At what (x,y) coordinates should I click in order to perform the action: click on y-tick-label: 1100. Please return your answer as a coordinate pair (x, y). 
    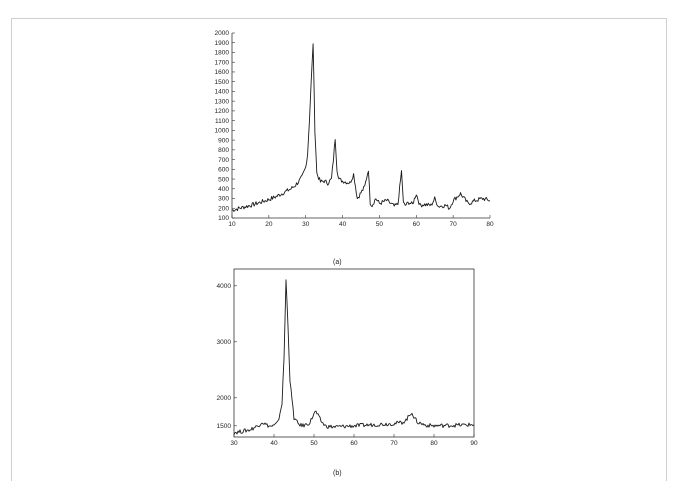
    Looking at the image, I should click on (222, 121).